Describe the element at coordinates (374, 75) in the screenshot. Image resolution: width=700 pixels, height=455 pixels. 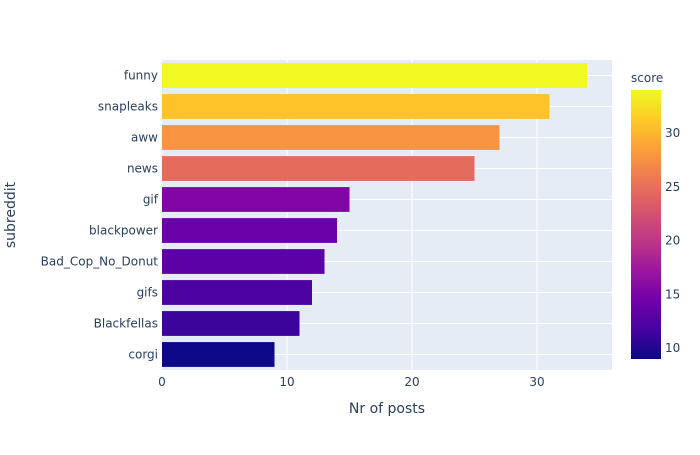
I see `bar-funny` at that location.